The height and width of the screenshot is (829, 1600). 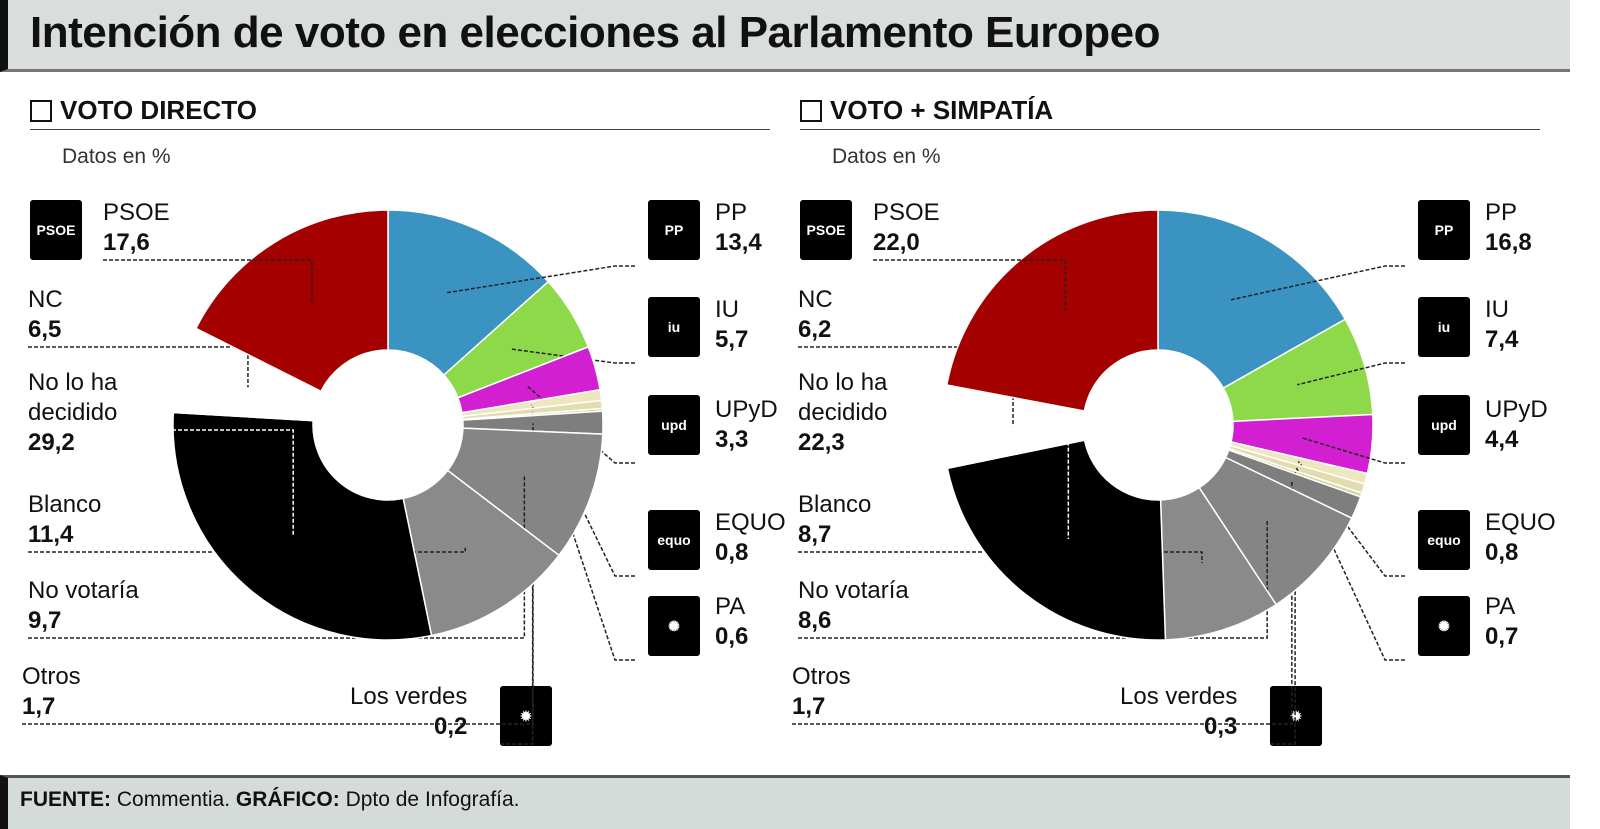 What do you see at coordinates (826, 230) in the screenshot?
I see `psoe-logo-icon: PSOE` at bounding box center [826, 230].